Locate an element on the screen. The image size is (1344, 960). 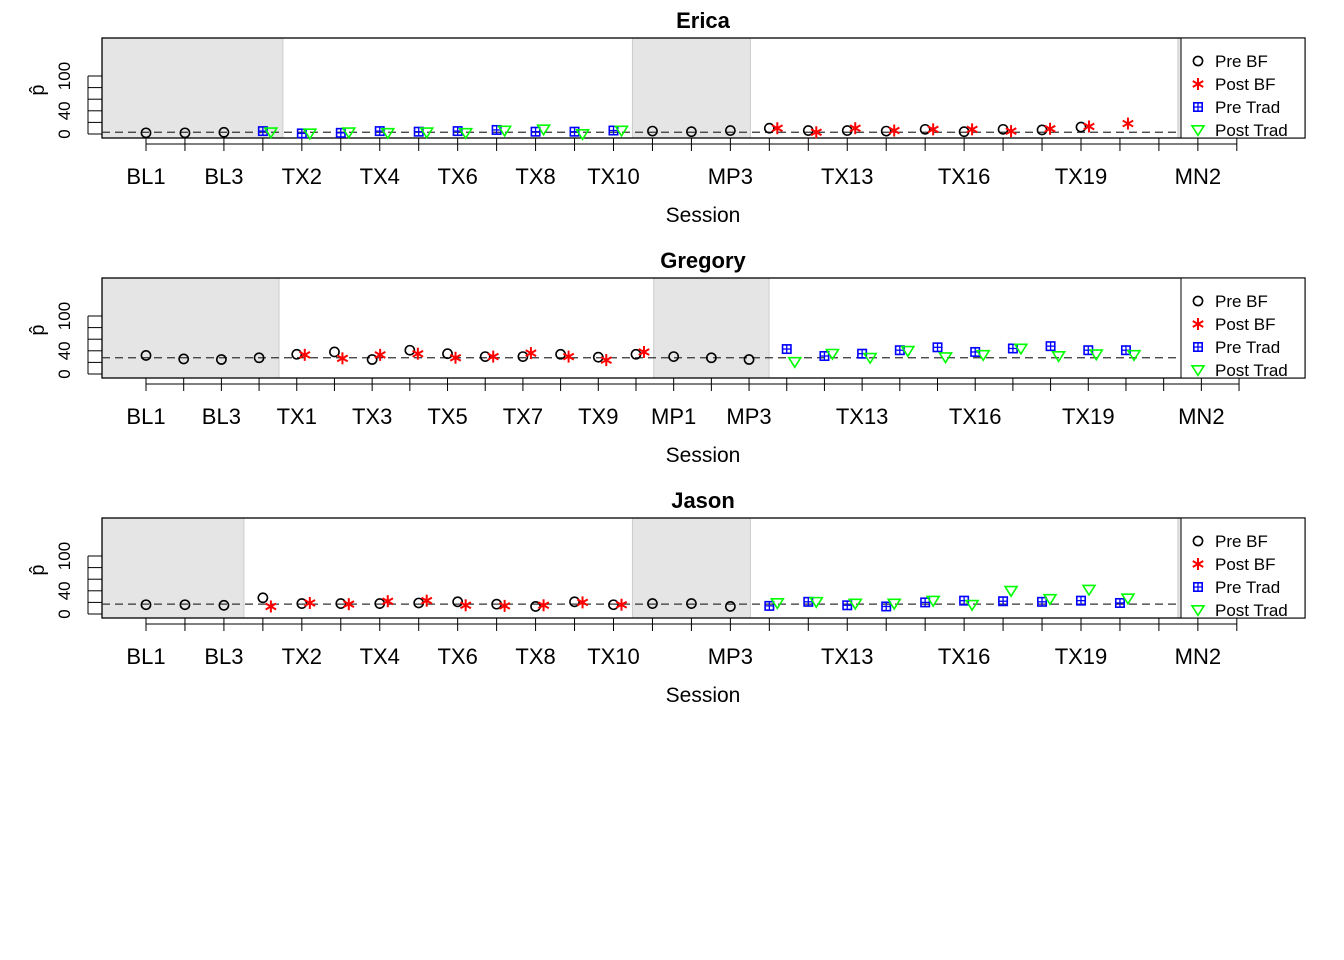
legend-label: Post Trad is located at coordinates (1251, 610).